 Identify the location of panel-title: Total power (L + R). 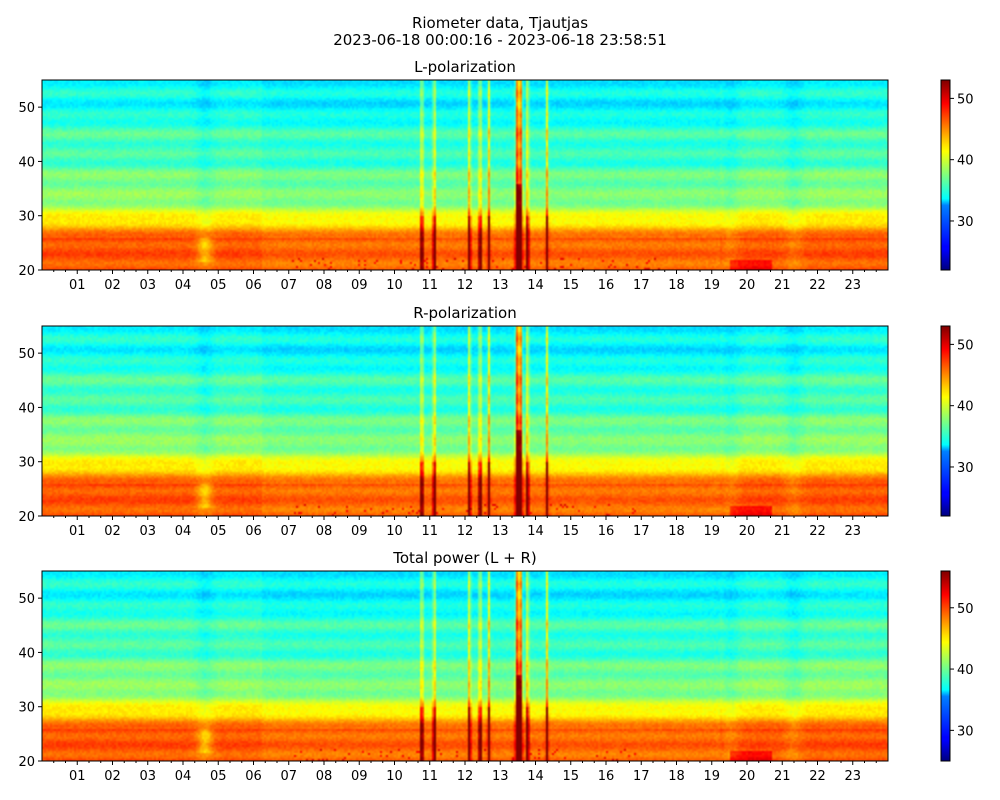
(464, 558).